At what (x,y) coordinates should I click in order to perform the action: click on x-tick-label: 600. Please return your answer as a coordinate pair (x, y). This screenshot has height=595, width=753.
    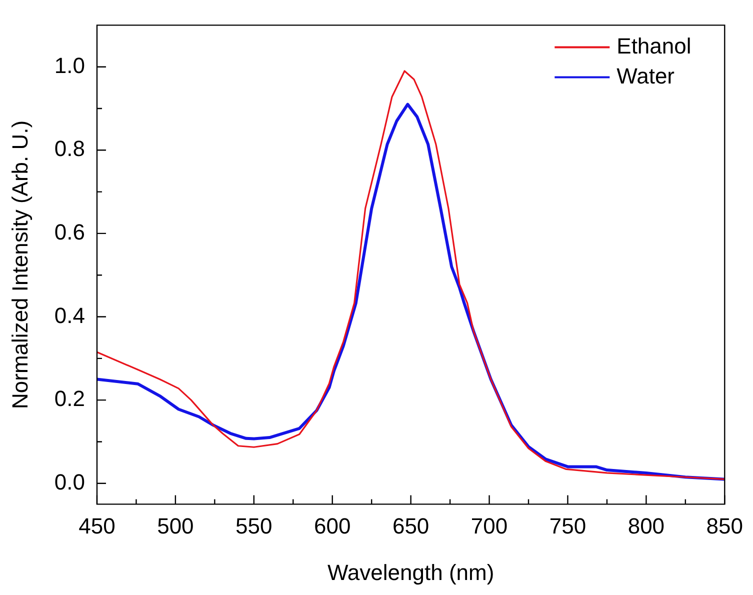
    Looking at the image, I should click on (332, 525).